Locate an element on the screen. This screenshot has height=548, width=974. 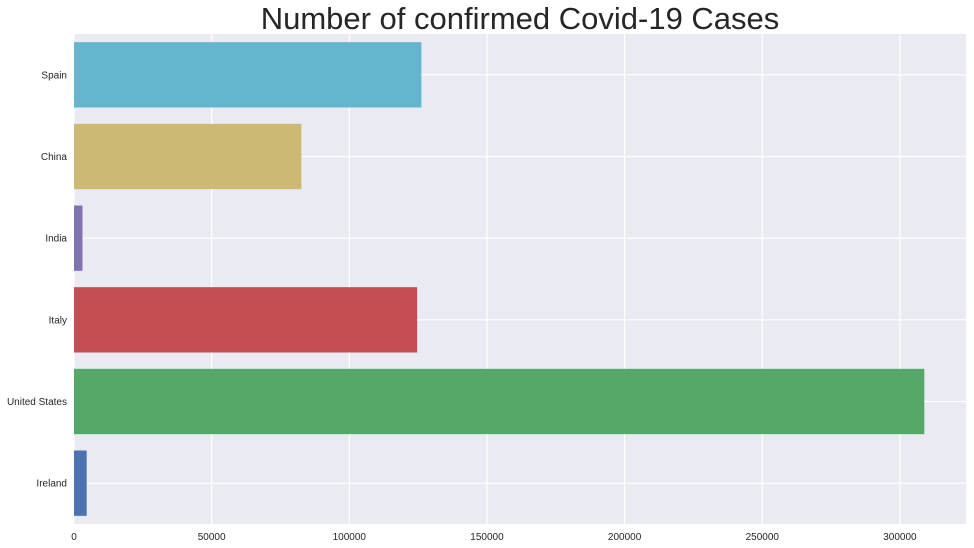
bar-india is located at coordinates (78, 238).